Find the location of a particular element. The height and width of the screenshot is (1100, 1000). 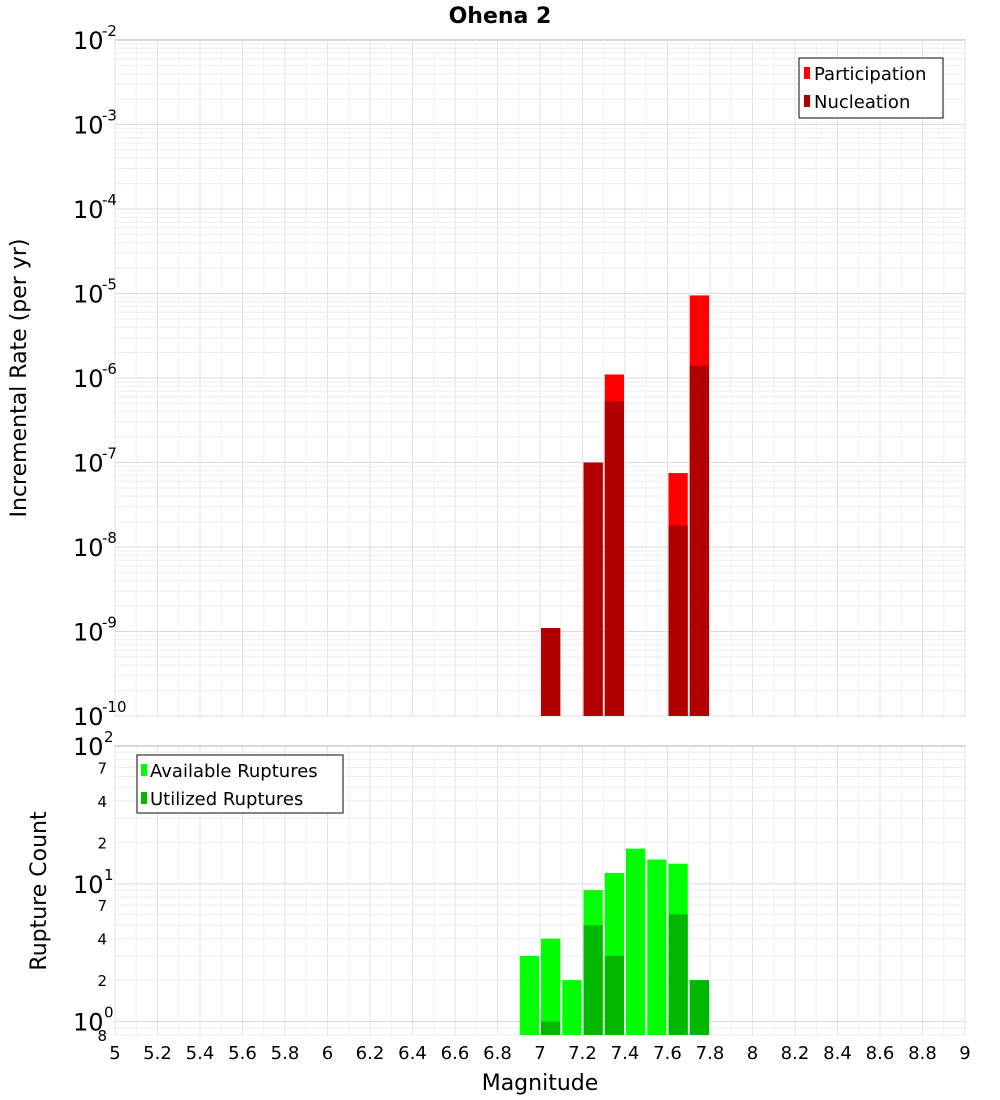

x-tick-label: 8.4 is located at coordinates (837, 1053).